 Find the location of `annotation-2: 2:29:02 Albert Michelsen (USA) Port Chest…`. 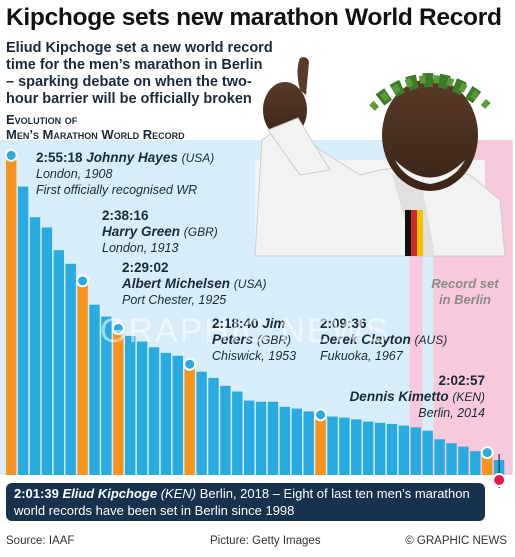

annotation-2: 2:29:02 Albert Michelsen (USA) Port Chest… is located at coordinates (193, 283).